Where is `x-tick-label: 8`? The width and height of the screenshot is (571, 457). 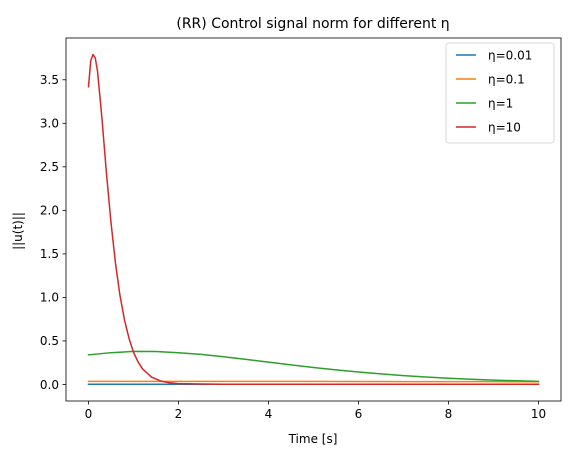
x-tick-label: 8 is located at coordinates (449, 414).